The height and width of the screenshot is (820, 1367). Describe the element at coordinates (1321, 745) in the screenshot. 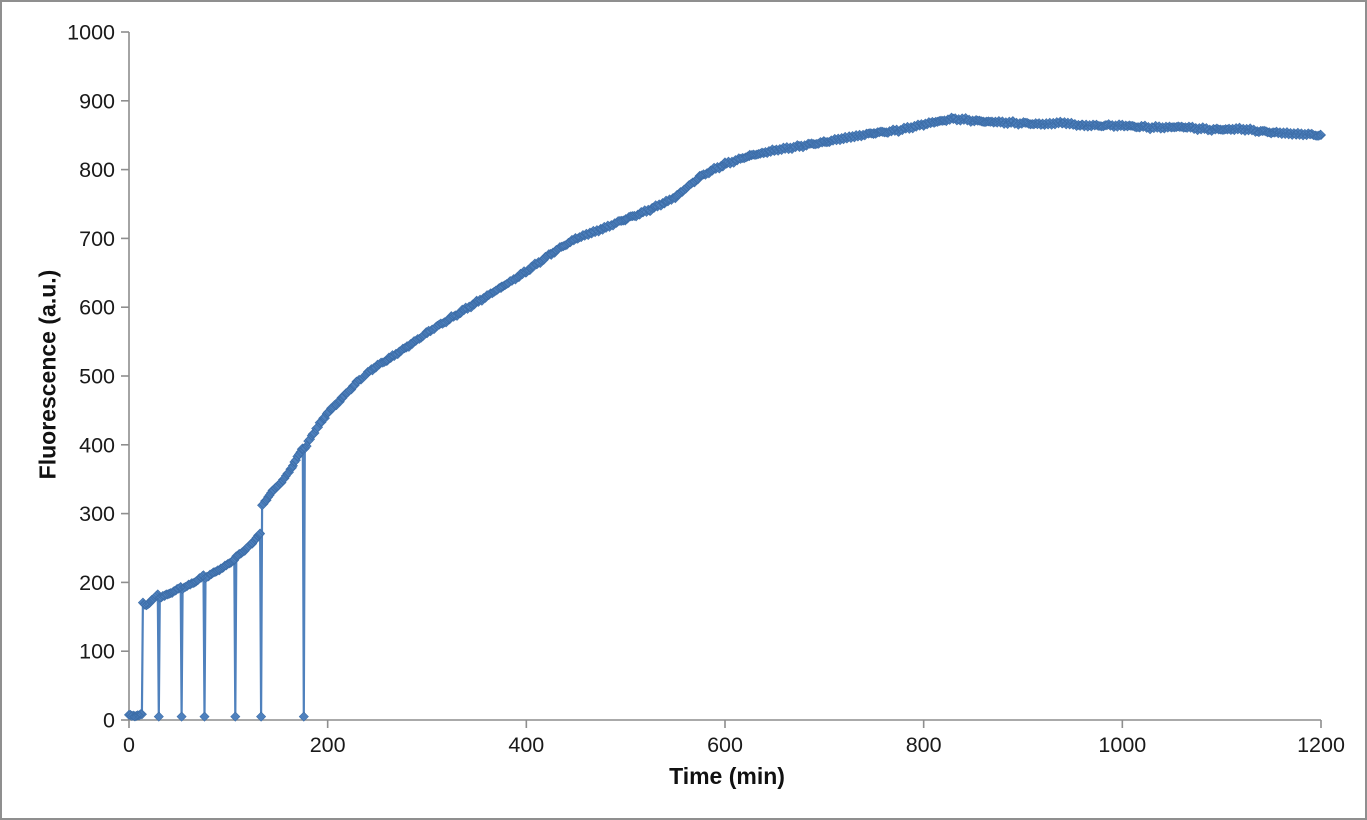

I see `x-tick-label-1200: 1200` at that location.